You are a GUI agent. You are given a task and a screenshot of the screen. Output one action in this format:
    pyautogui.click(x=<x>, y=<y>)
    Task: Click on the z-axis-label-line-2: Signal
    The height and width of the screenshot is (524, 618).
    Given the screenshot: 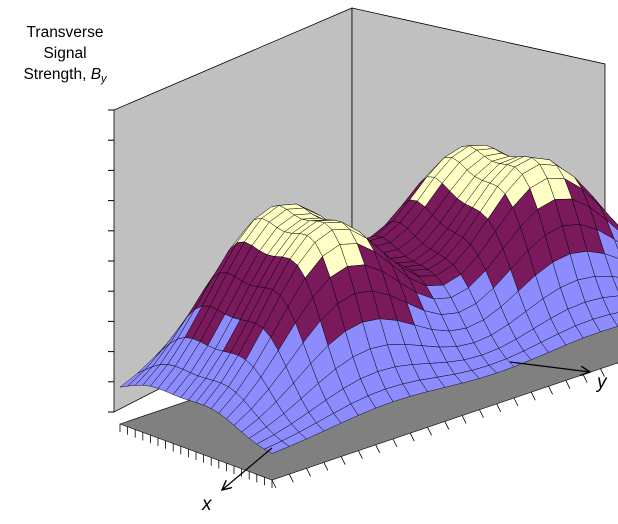 What is the action you would take?
    pyautogui.click(x=65, y=53)
    